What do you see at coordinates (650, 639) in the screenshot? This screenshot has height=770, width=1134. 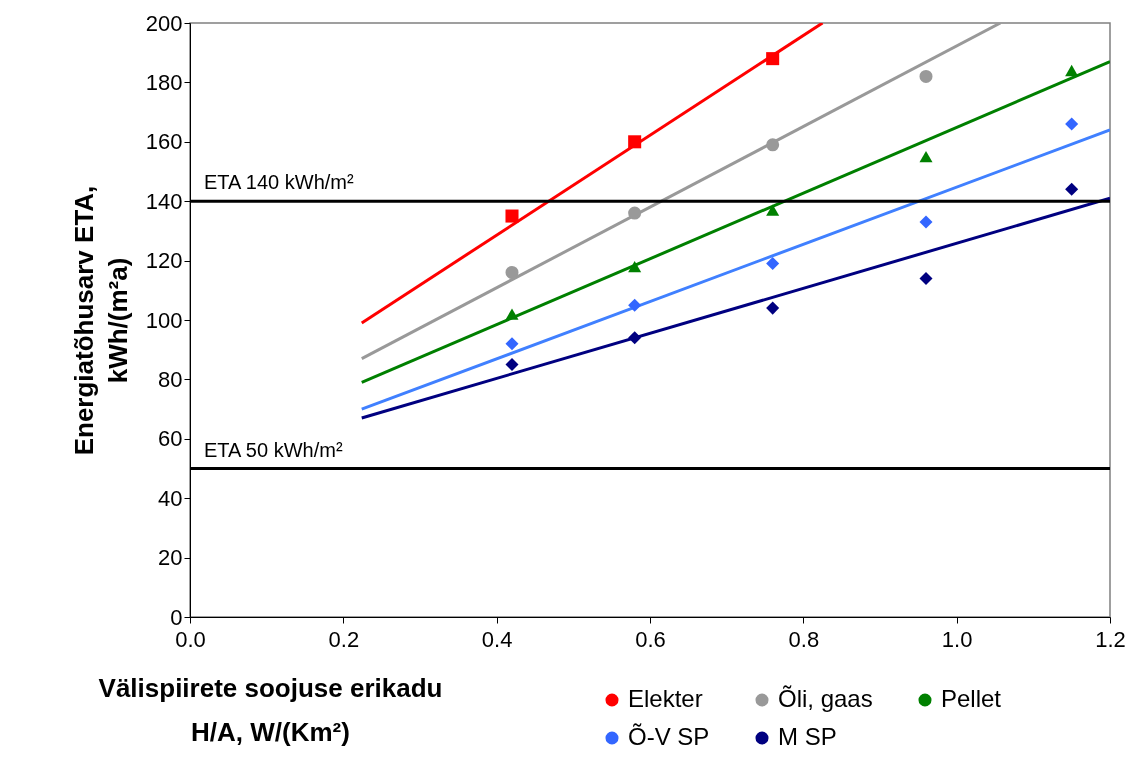 I see `x-tick-label: 0.6` at bounding box center [650, 639].